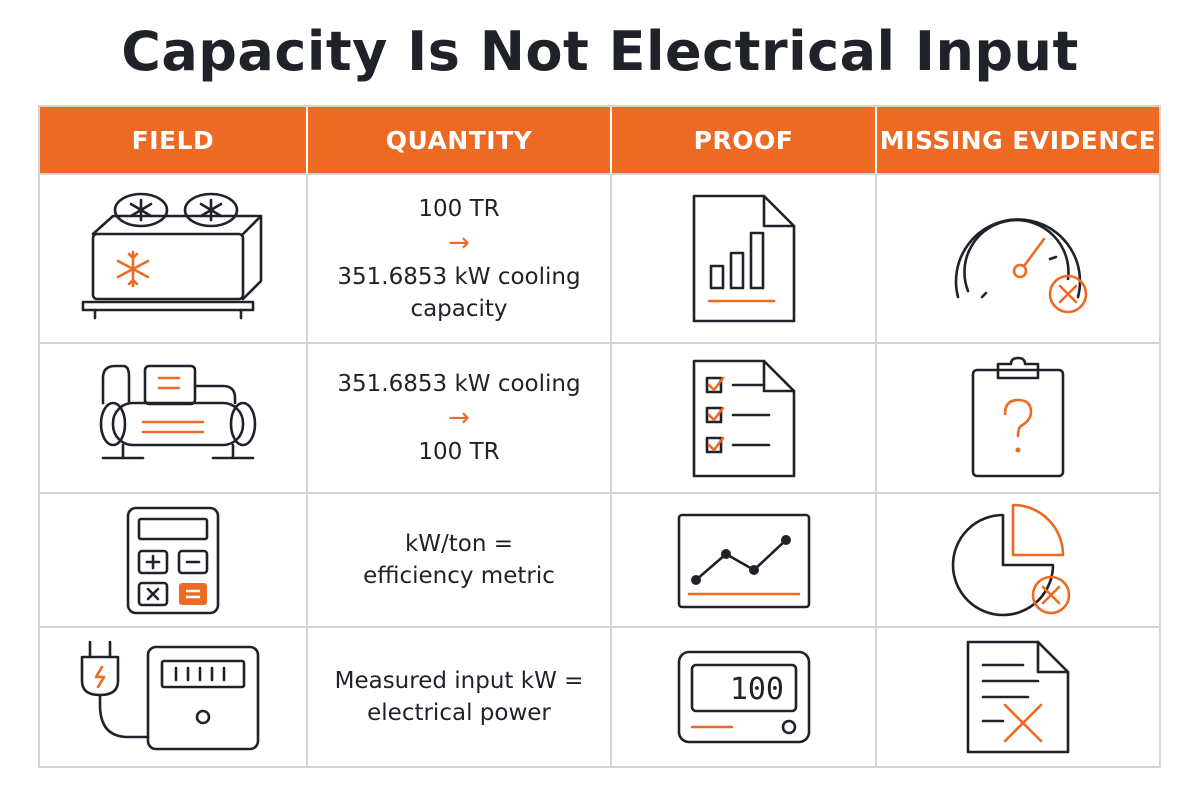 This screenshot has width=1200, height=800. Describe the element at coordinates (1018, 140) in the screenshot. I see `header-missing-evidence: MISSING EVIDENCE` at that location.